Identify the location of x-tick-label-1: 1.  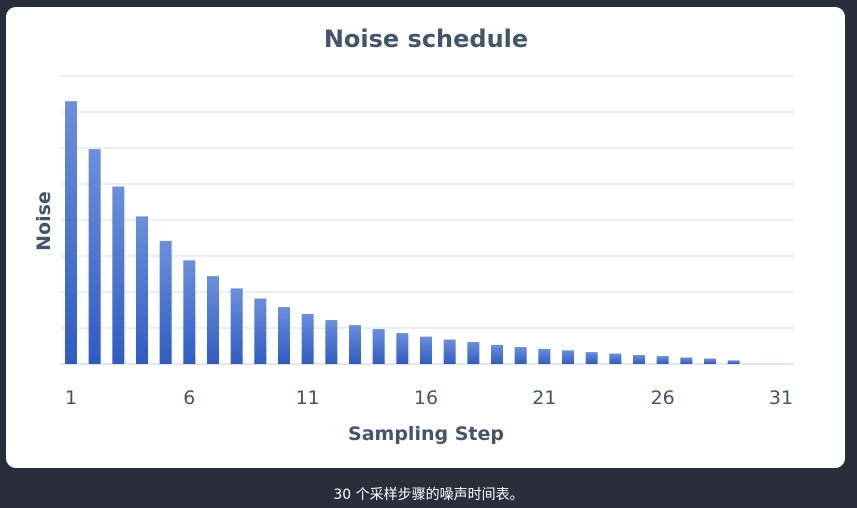
(71, 398).